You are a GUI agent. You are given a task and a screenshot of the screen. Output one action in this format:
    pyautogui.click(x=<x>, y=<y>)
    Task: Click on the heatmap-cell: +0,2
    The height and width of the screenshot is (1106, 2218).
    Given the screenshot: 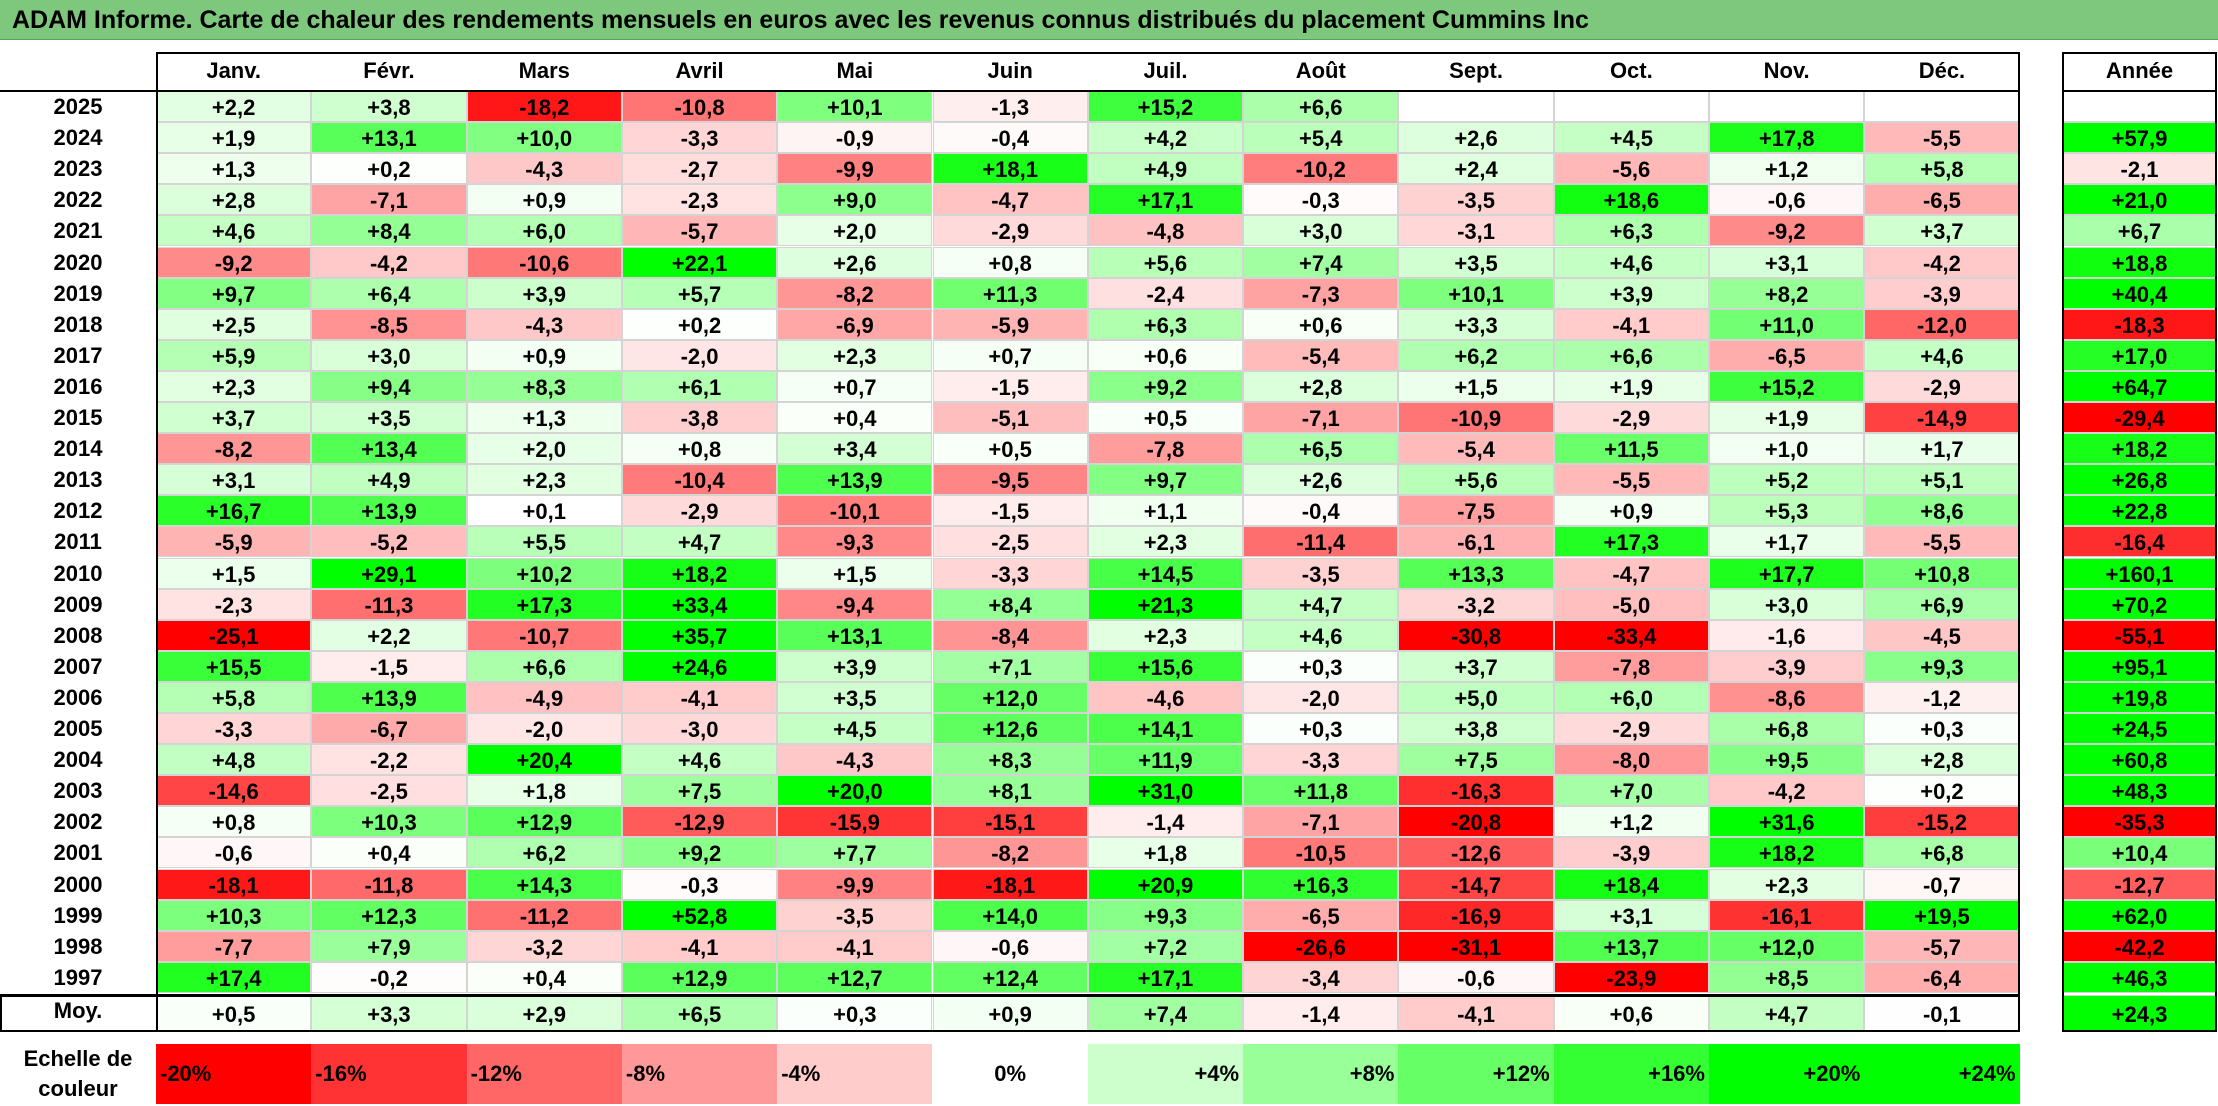 What is the action you would take?
    pyautogui.click(x=699, y=324)
    